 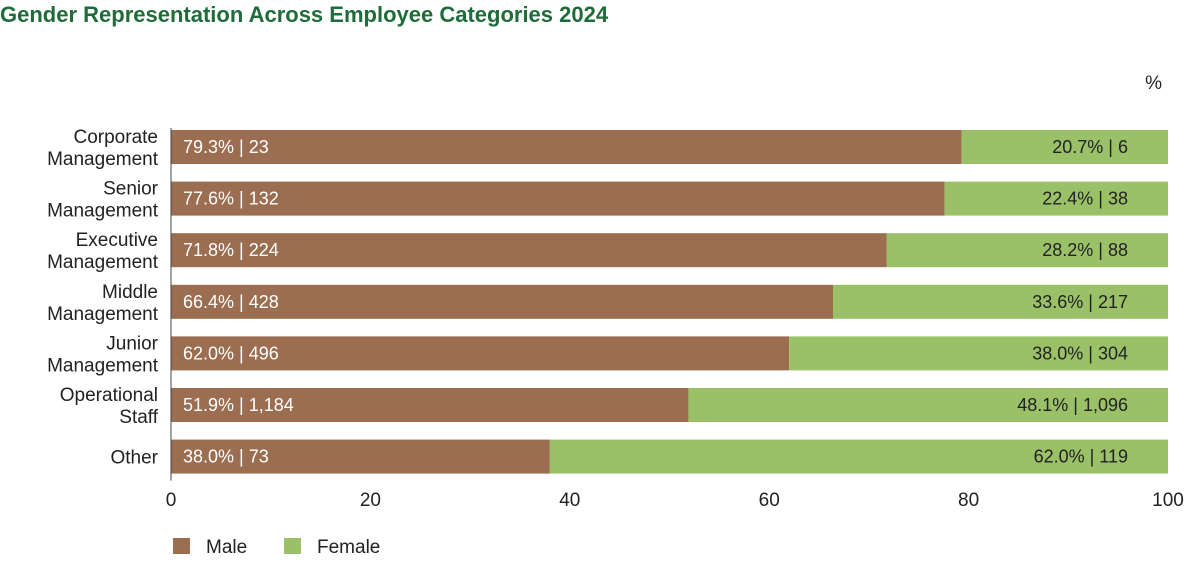 What do you see at coordinates (130, 292) in the screenshot?
I see `category-label-3-0: Middle` at bounding box center [130, 292].